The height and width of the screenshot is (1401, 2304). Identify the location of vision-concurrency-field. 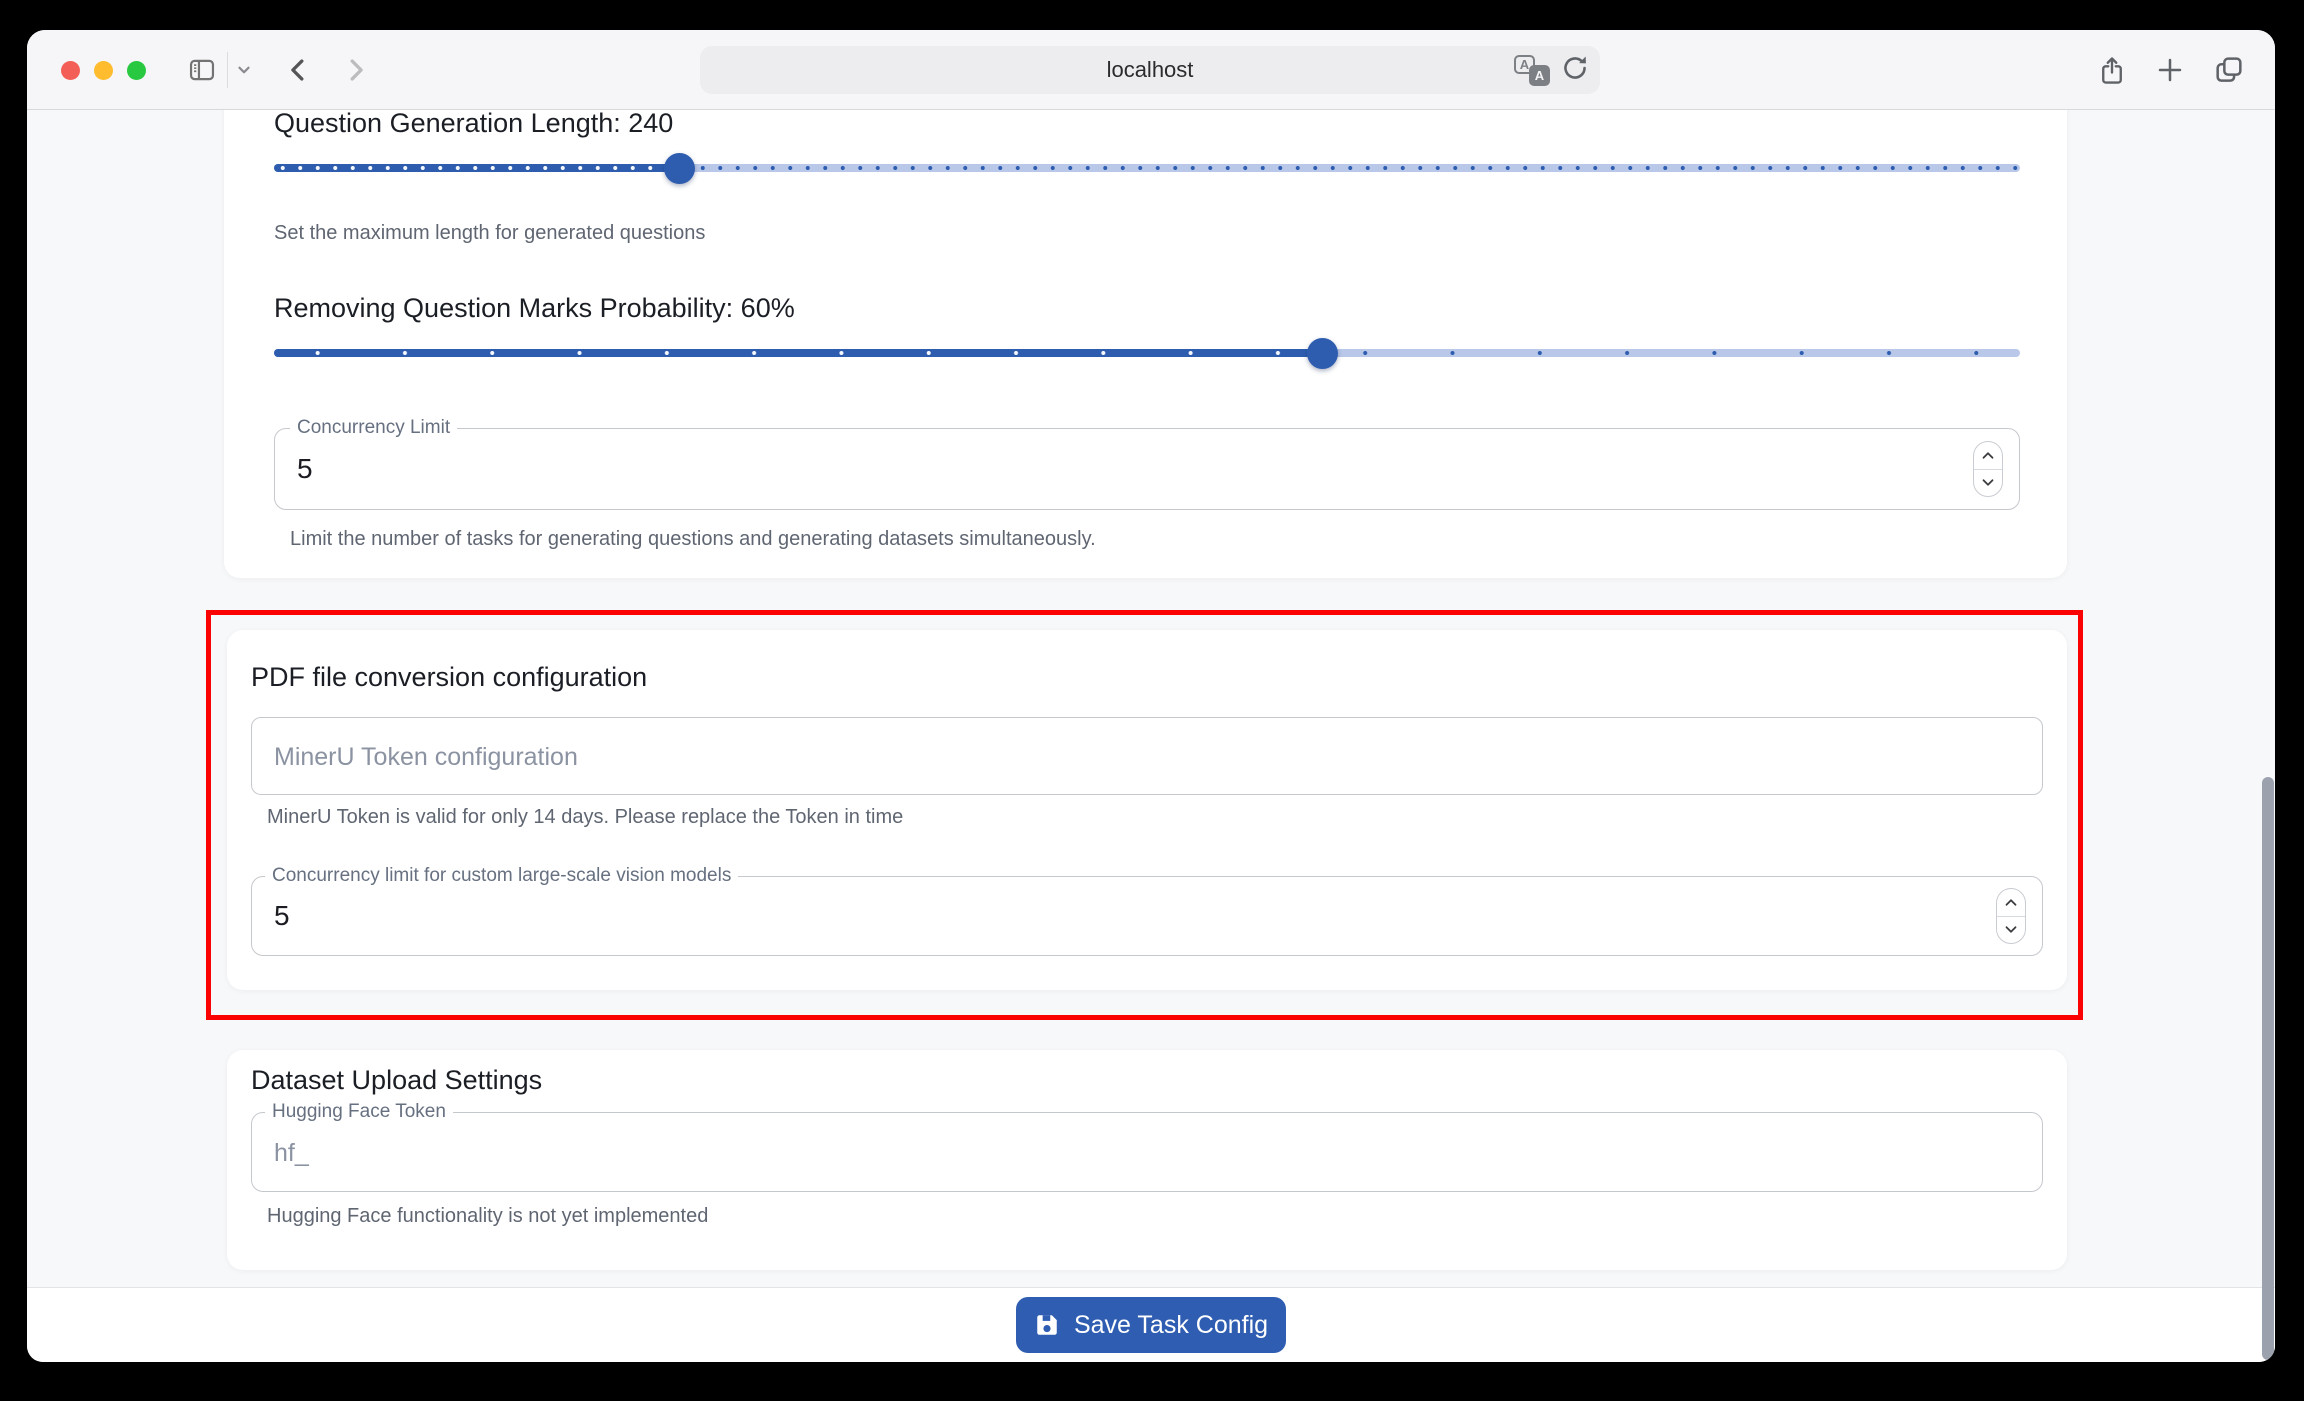
(1147, 916).